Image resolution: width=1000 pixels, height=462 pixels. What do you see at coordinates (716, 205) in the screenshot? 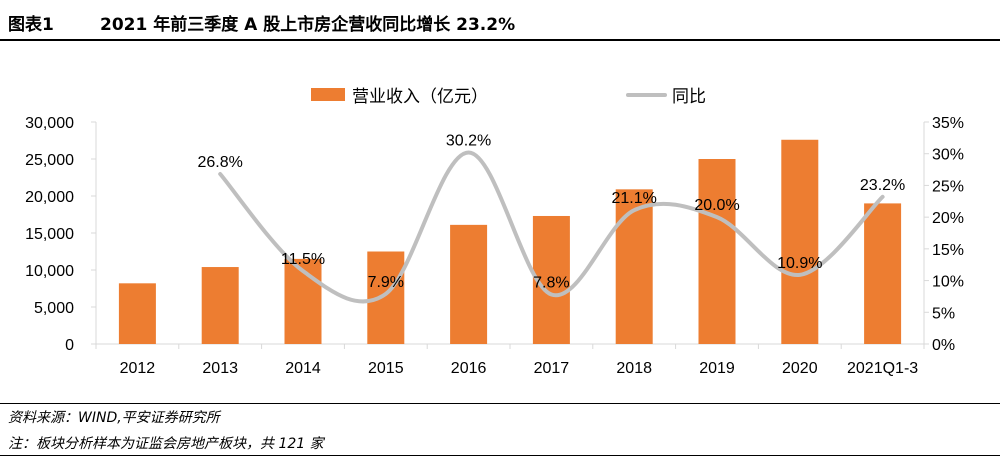
I see `yoy-data-label: 20.0%` at bounding box center [716, 205].